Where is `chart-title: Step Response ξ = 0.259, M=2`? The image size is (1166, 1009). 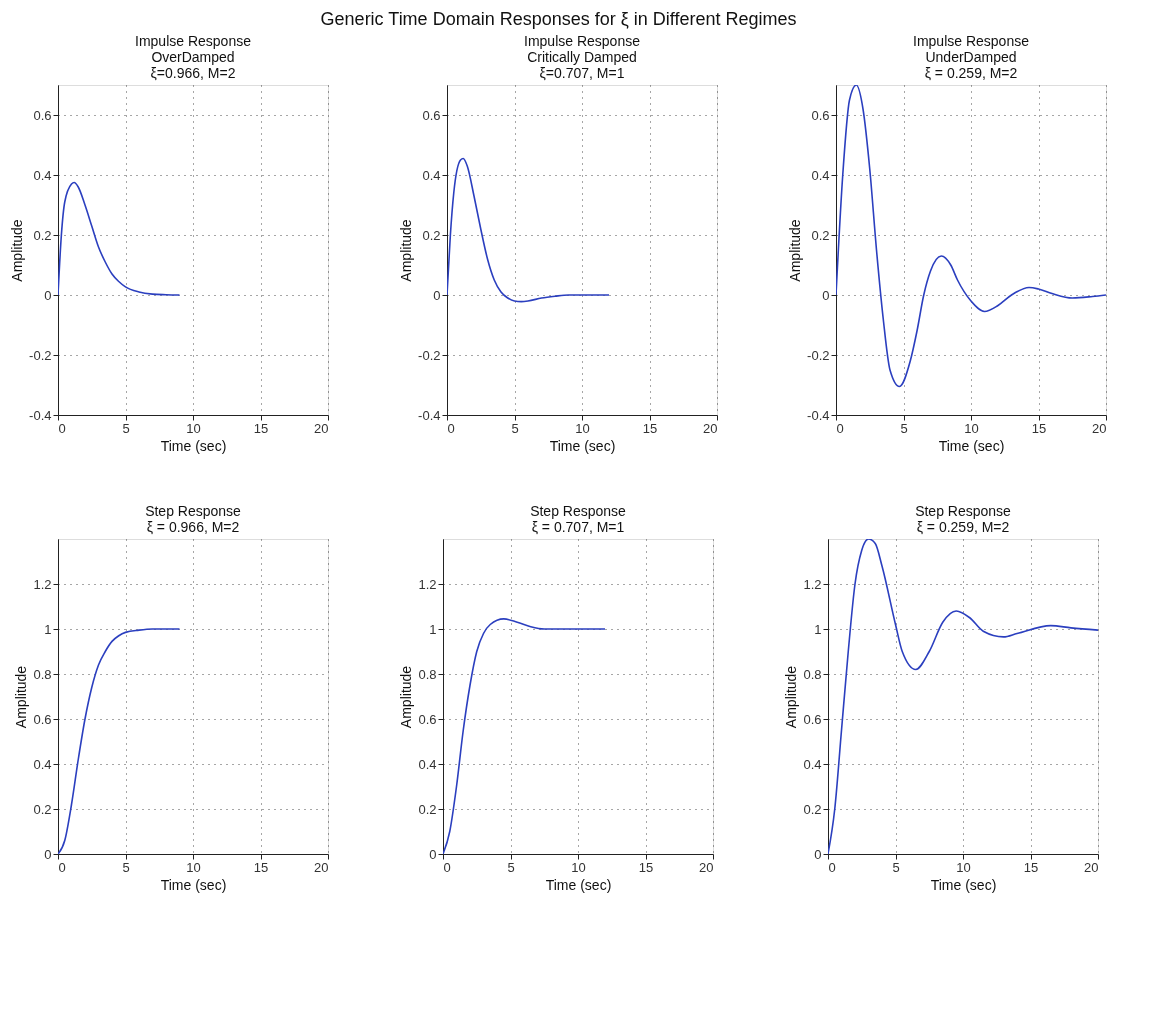 chart-title: Step Response ξ = 0.259, M=2 is located at coordinates (963, 519).